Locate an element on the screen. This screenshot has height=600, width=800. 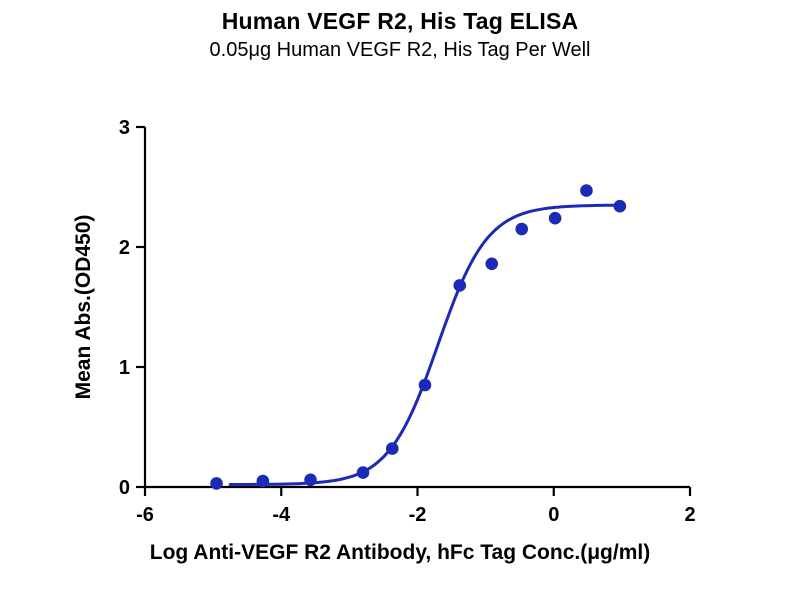
svg-text: -2 is located at coordinates (418, 515).